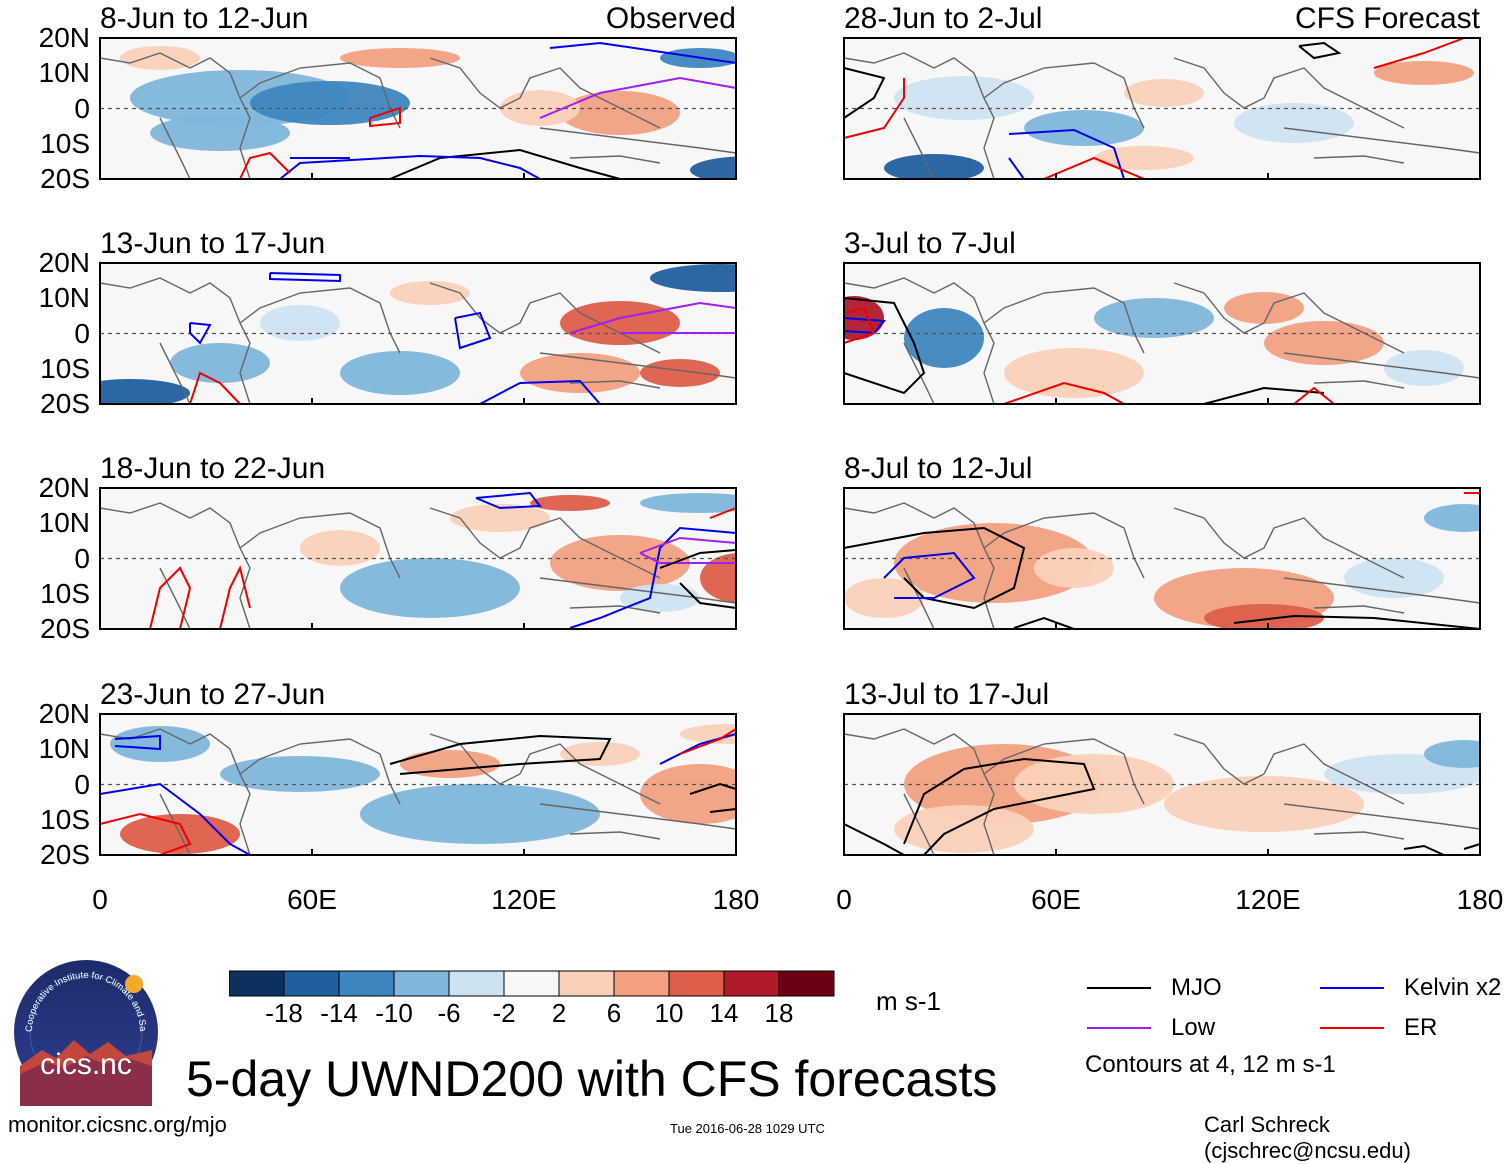 The width and height of the screenshot is (1510, 1164). What do you see at coordinates (930, 243) in the screenshot?
I see `panel-title: 3-Jul to 7-Jul` at bounding box center [930, 243].